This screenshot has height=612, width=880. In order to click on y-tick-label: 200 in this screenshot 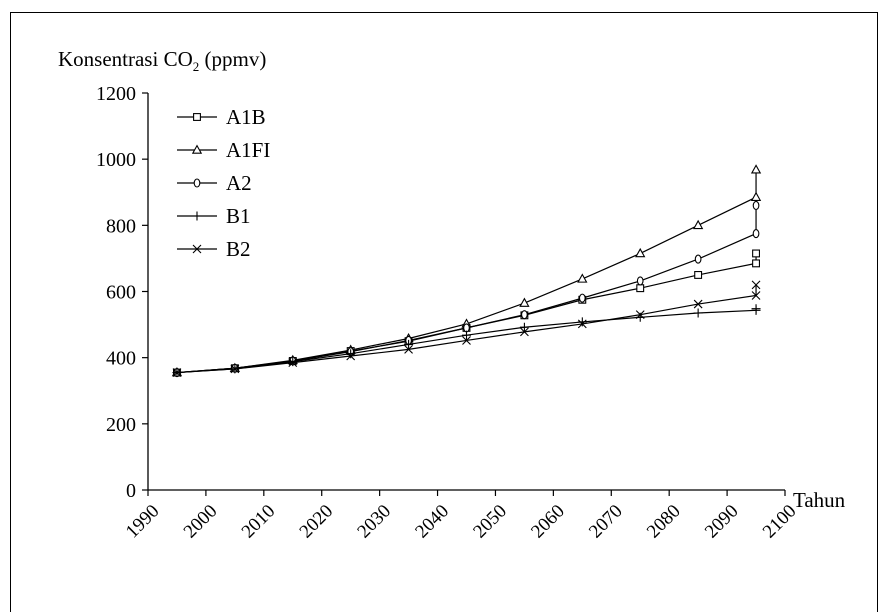, I will do `click(121, 425)`.